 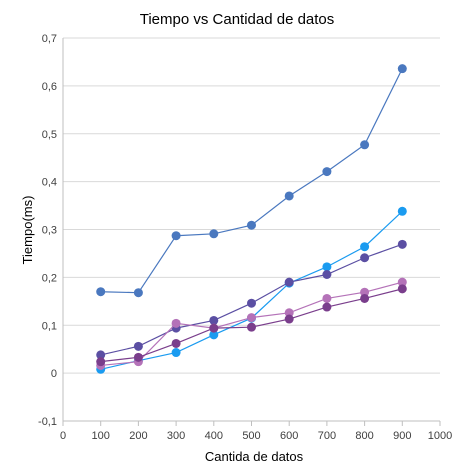 I want to click on x-tick-label: 0, so click(x=63, y=436).